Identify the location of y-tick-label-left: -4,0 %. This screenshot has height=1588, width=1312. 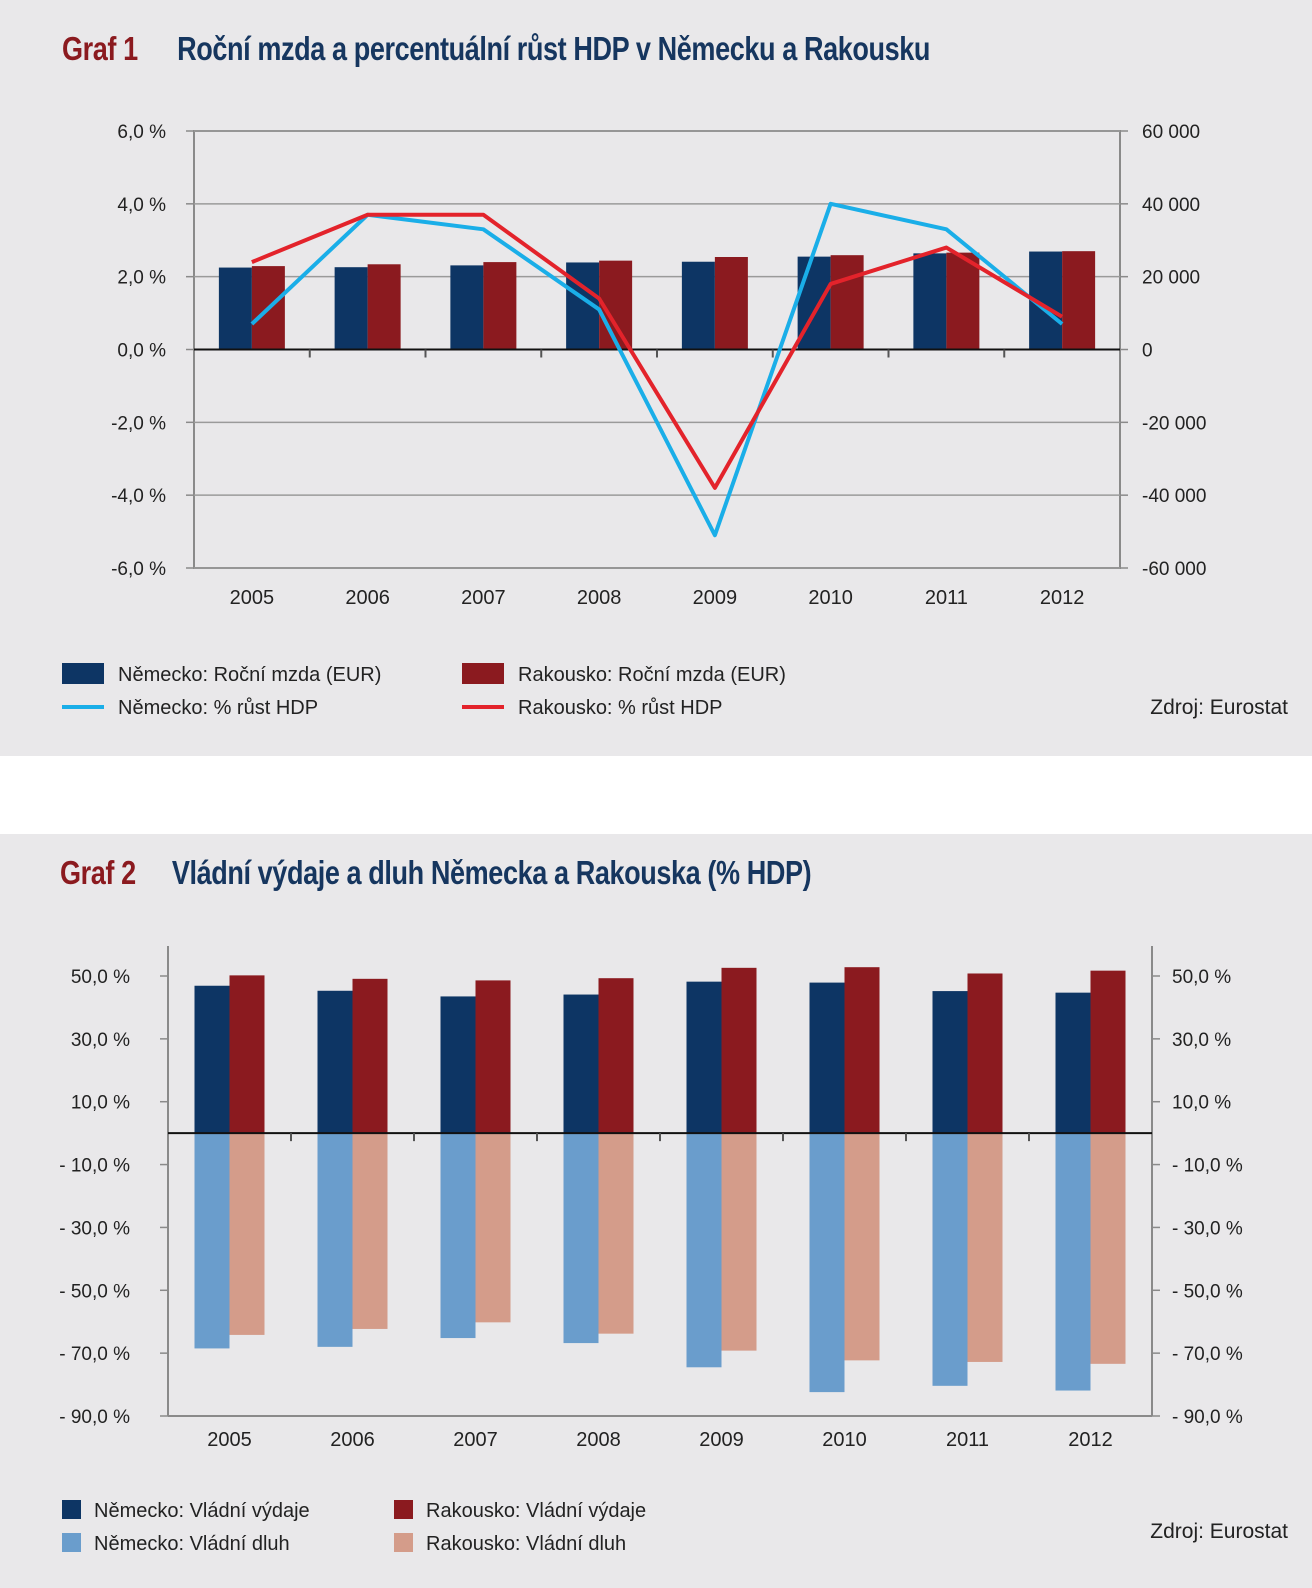
(138, 496).